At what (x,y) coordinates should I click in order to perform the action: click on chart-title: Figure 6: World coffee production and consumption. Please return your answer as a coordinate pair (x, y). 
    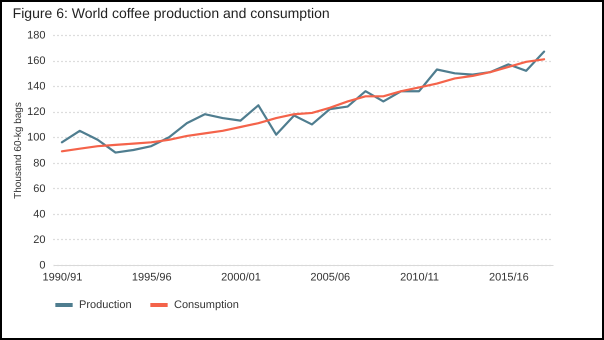
    Looking at the image, I should click on (171, 13).